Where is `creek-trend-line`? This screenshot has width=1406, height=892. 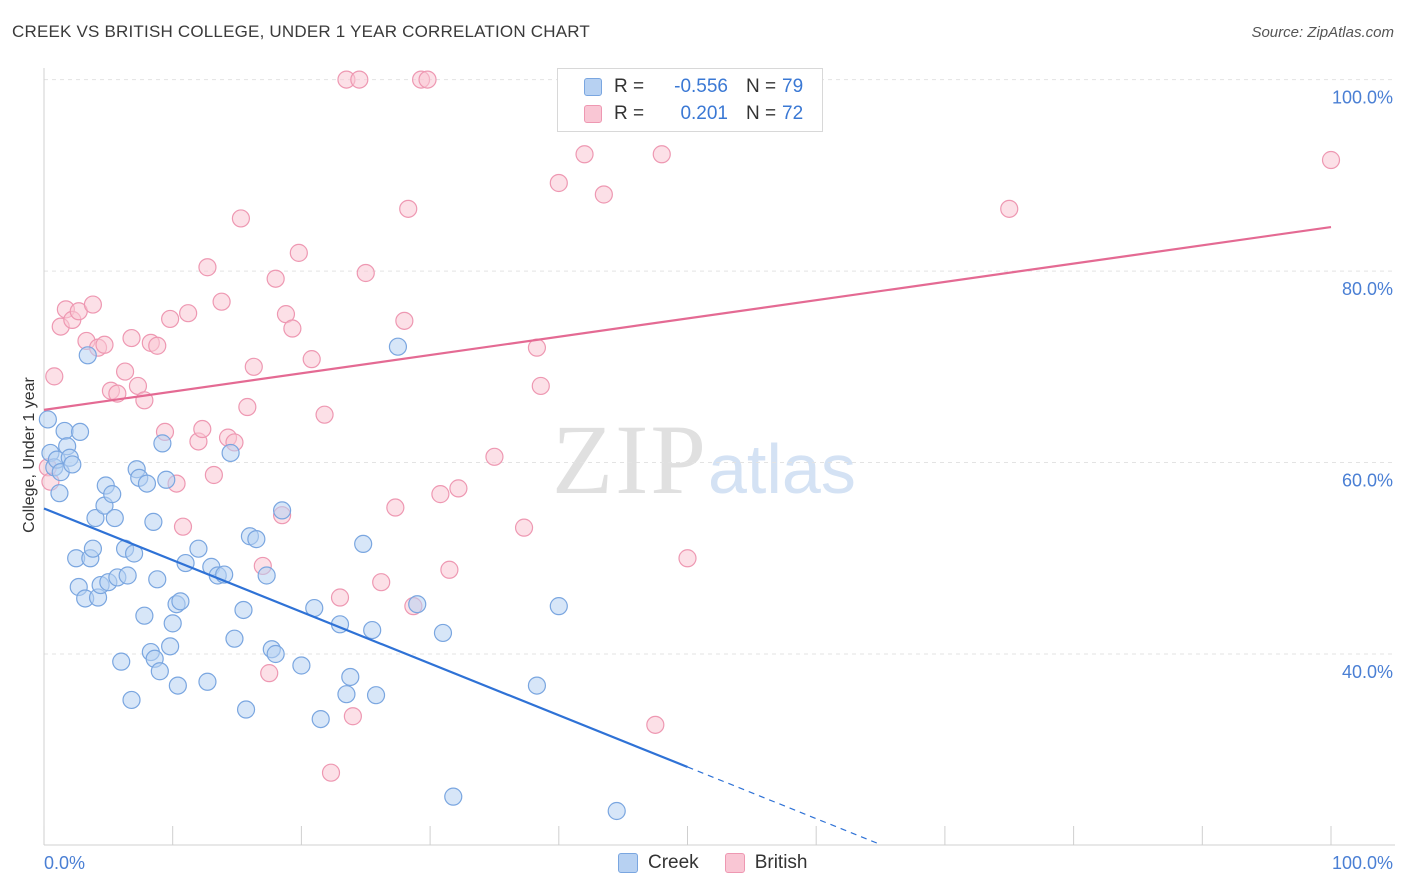 creek-trend-line is located at coordinates (365, 637).